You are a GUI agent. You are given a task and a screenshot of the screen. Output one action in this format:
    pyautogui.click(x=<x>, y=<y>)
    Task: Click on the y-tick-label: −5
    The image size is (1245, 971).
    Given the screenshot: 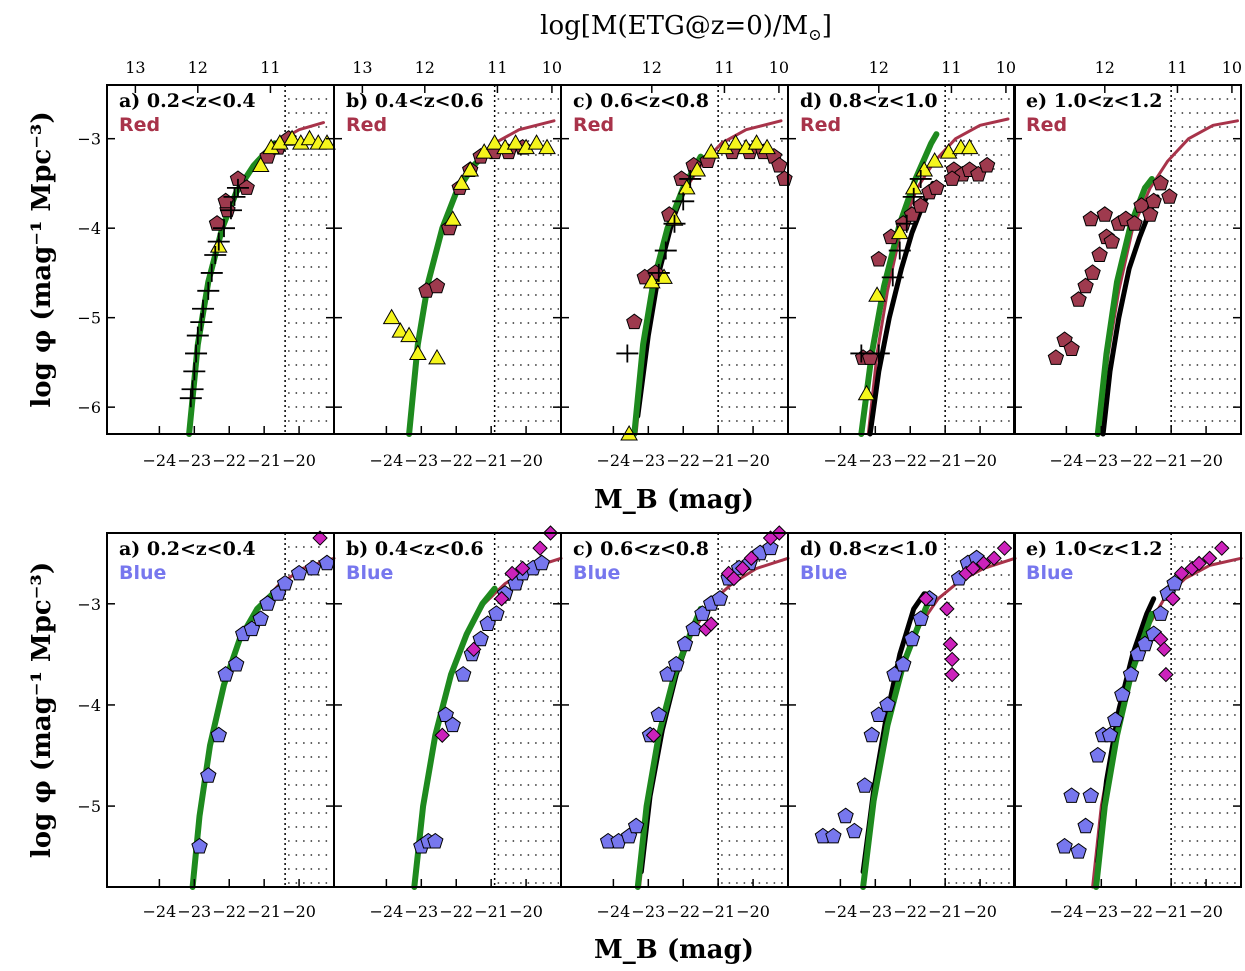 What is the action you would take?
    pyautogui.click(x=89, y=806)
    